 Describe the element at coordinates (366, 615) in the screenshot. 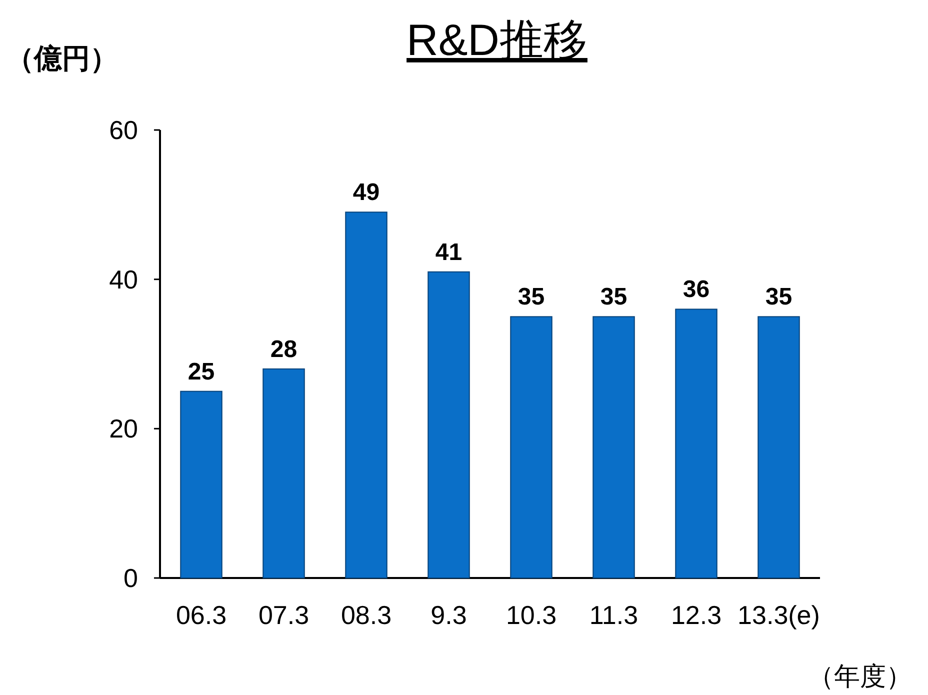

I see `x-tick-label: 08.3` at that location.